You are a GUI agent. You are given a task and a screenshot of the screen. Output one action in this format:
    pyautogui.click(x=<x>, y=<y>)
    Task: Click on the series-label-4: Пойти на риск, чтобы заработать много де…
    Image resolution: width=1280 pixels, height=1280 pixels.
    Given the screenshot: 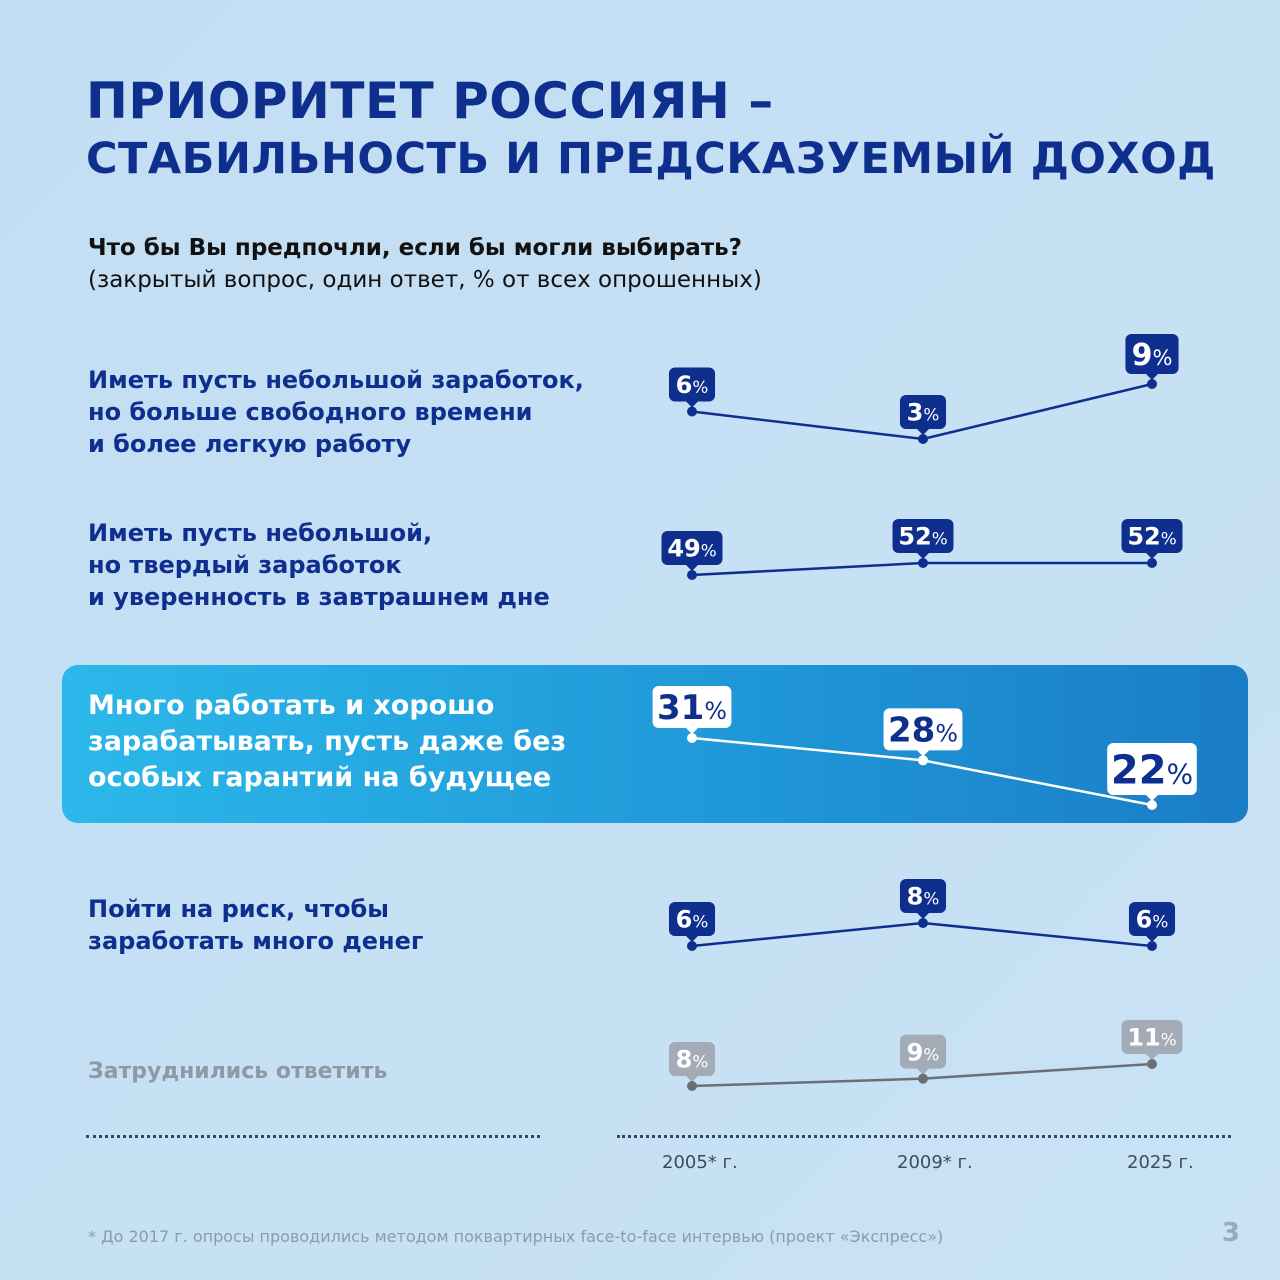 What is the action you would take?
    pyautogui.click(x=256, y=925)
    